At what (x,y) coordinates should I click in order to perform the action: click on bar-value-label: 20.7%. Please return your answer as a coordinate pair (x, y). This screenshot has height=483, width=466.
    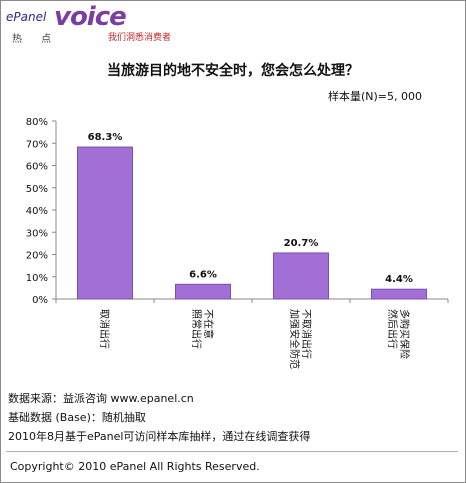
    Looking at the image, I should click on (301, 243).